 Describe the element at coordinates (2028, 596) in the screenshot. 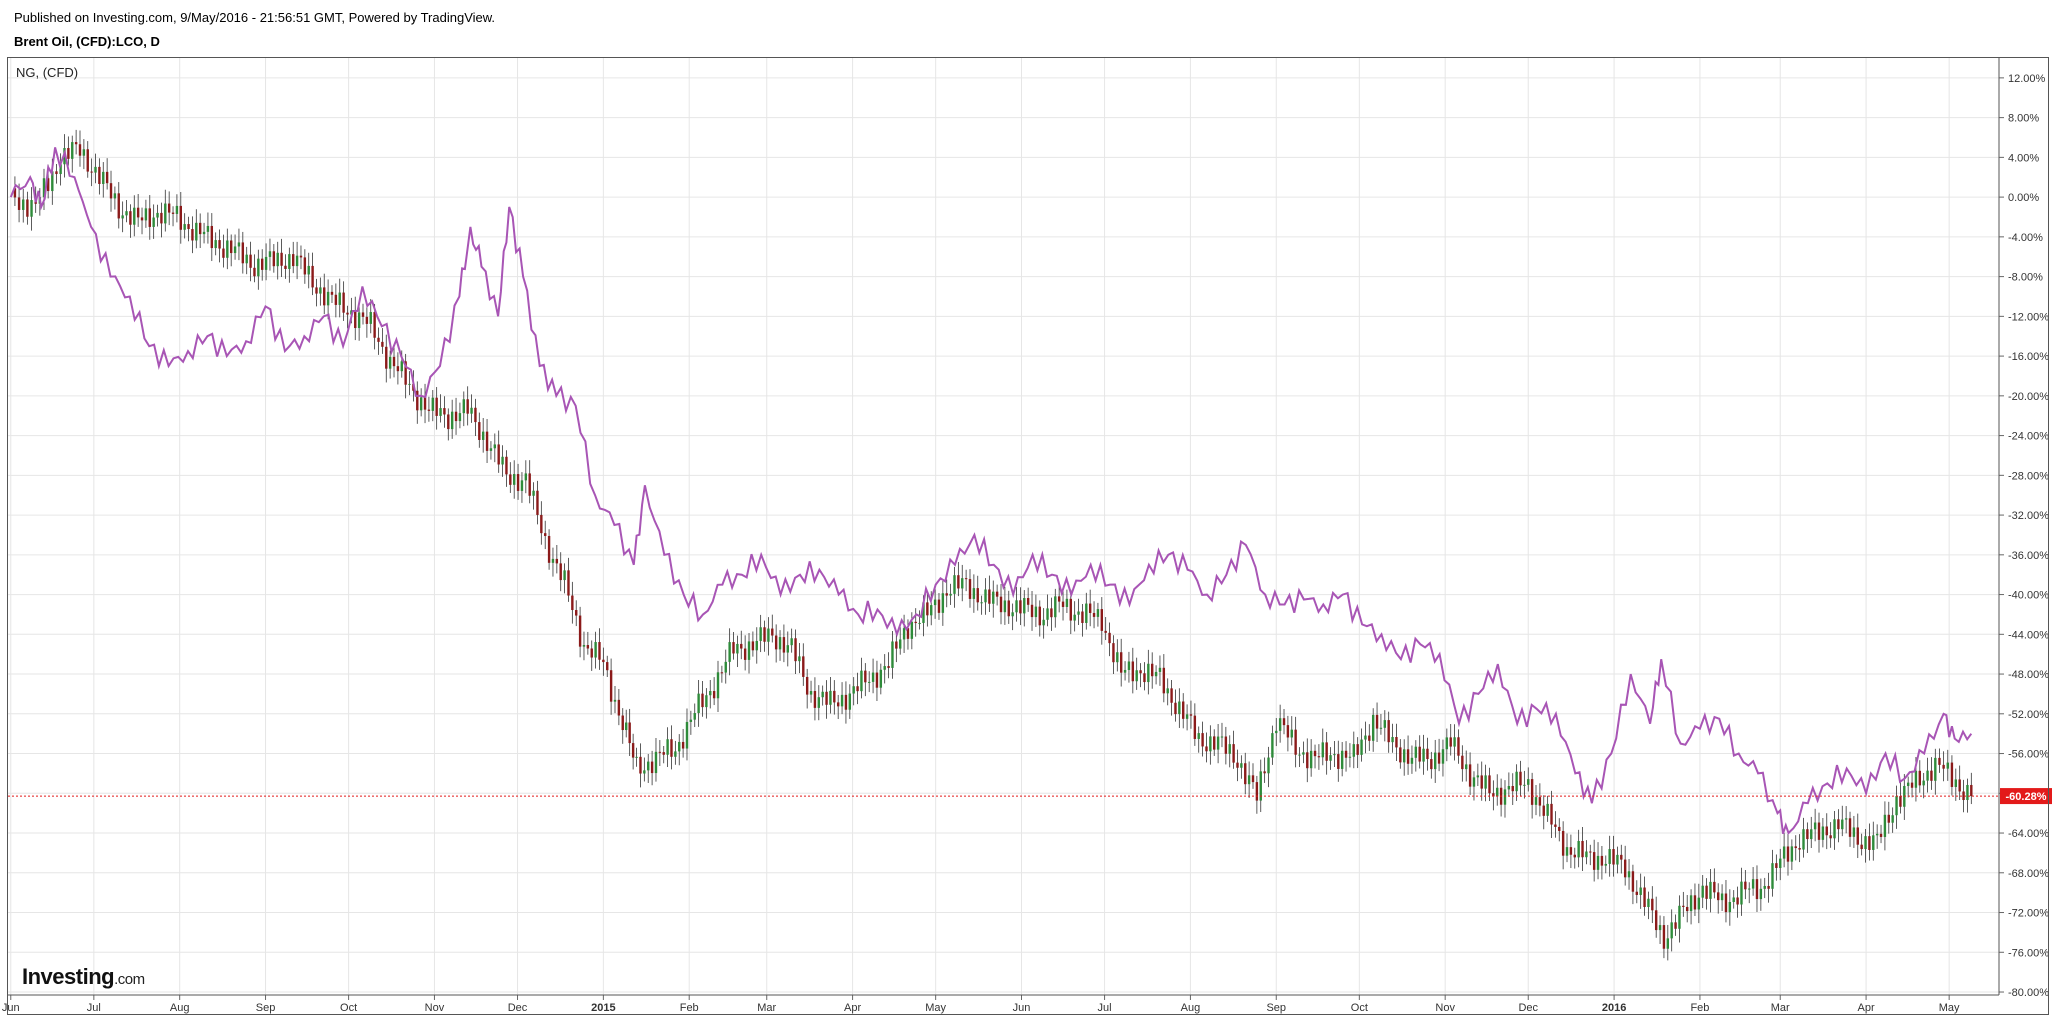

I see `y-tick-label: -40.00%` at that location.